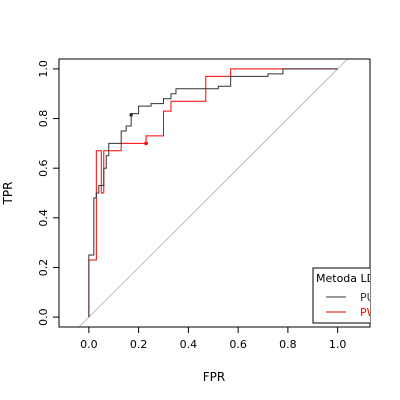 This screenshot has height=400, width=400. Describe the element at coordinates (43, 168) in the screenshot. I see `y-tick-label-3: 0.6` at that location.